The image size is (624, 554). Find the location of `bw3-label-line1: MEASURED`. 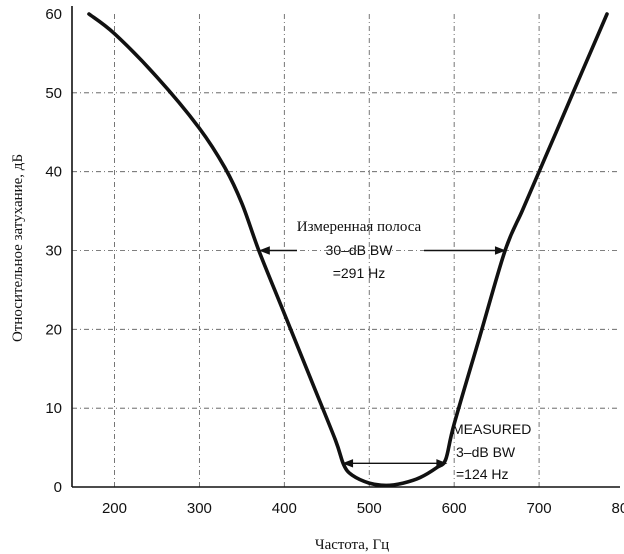

bw3-label-line1: MEASURED is located at coordinates (491, 429).